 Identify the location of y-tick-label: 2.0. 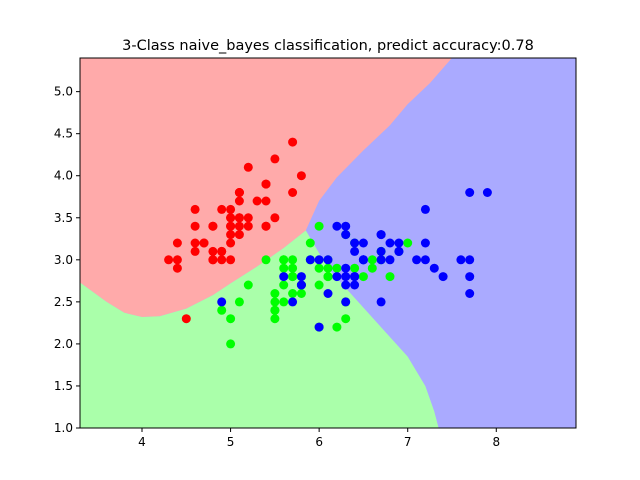
(63, 344).